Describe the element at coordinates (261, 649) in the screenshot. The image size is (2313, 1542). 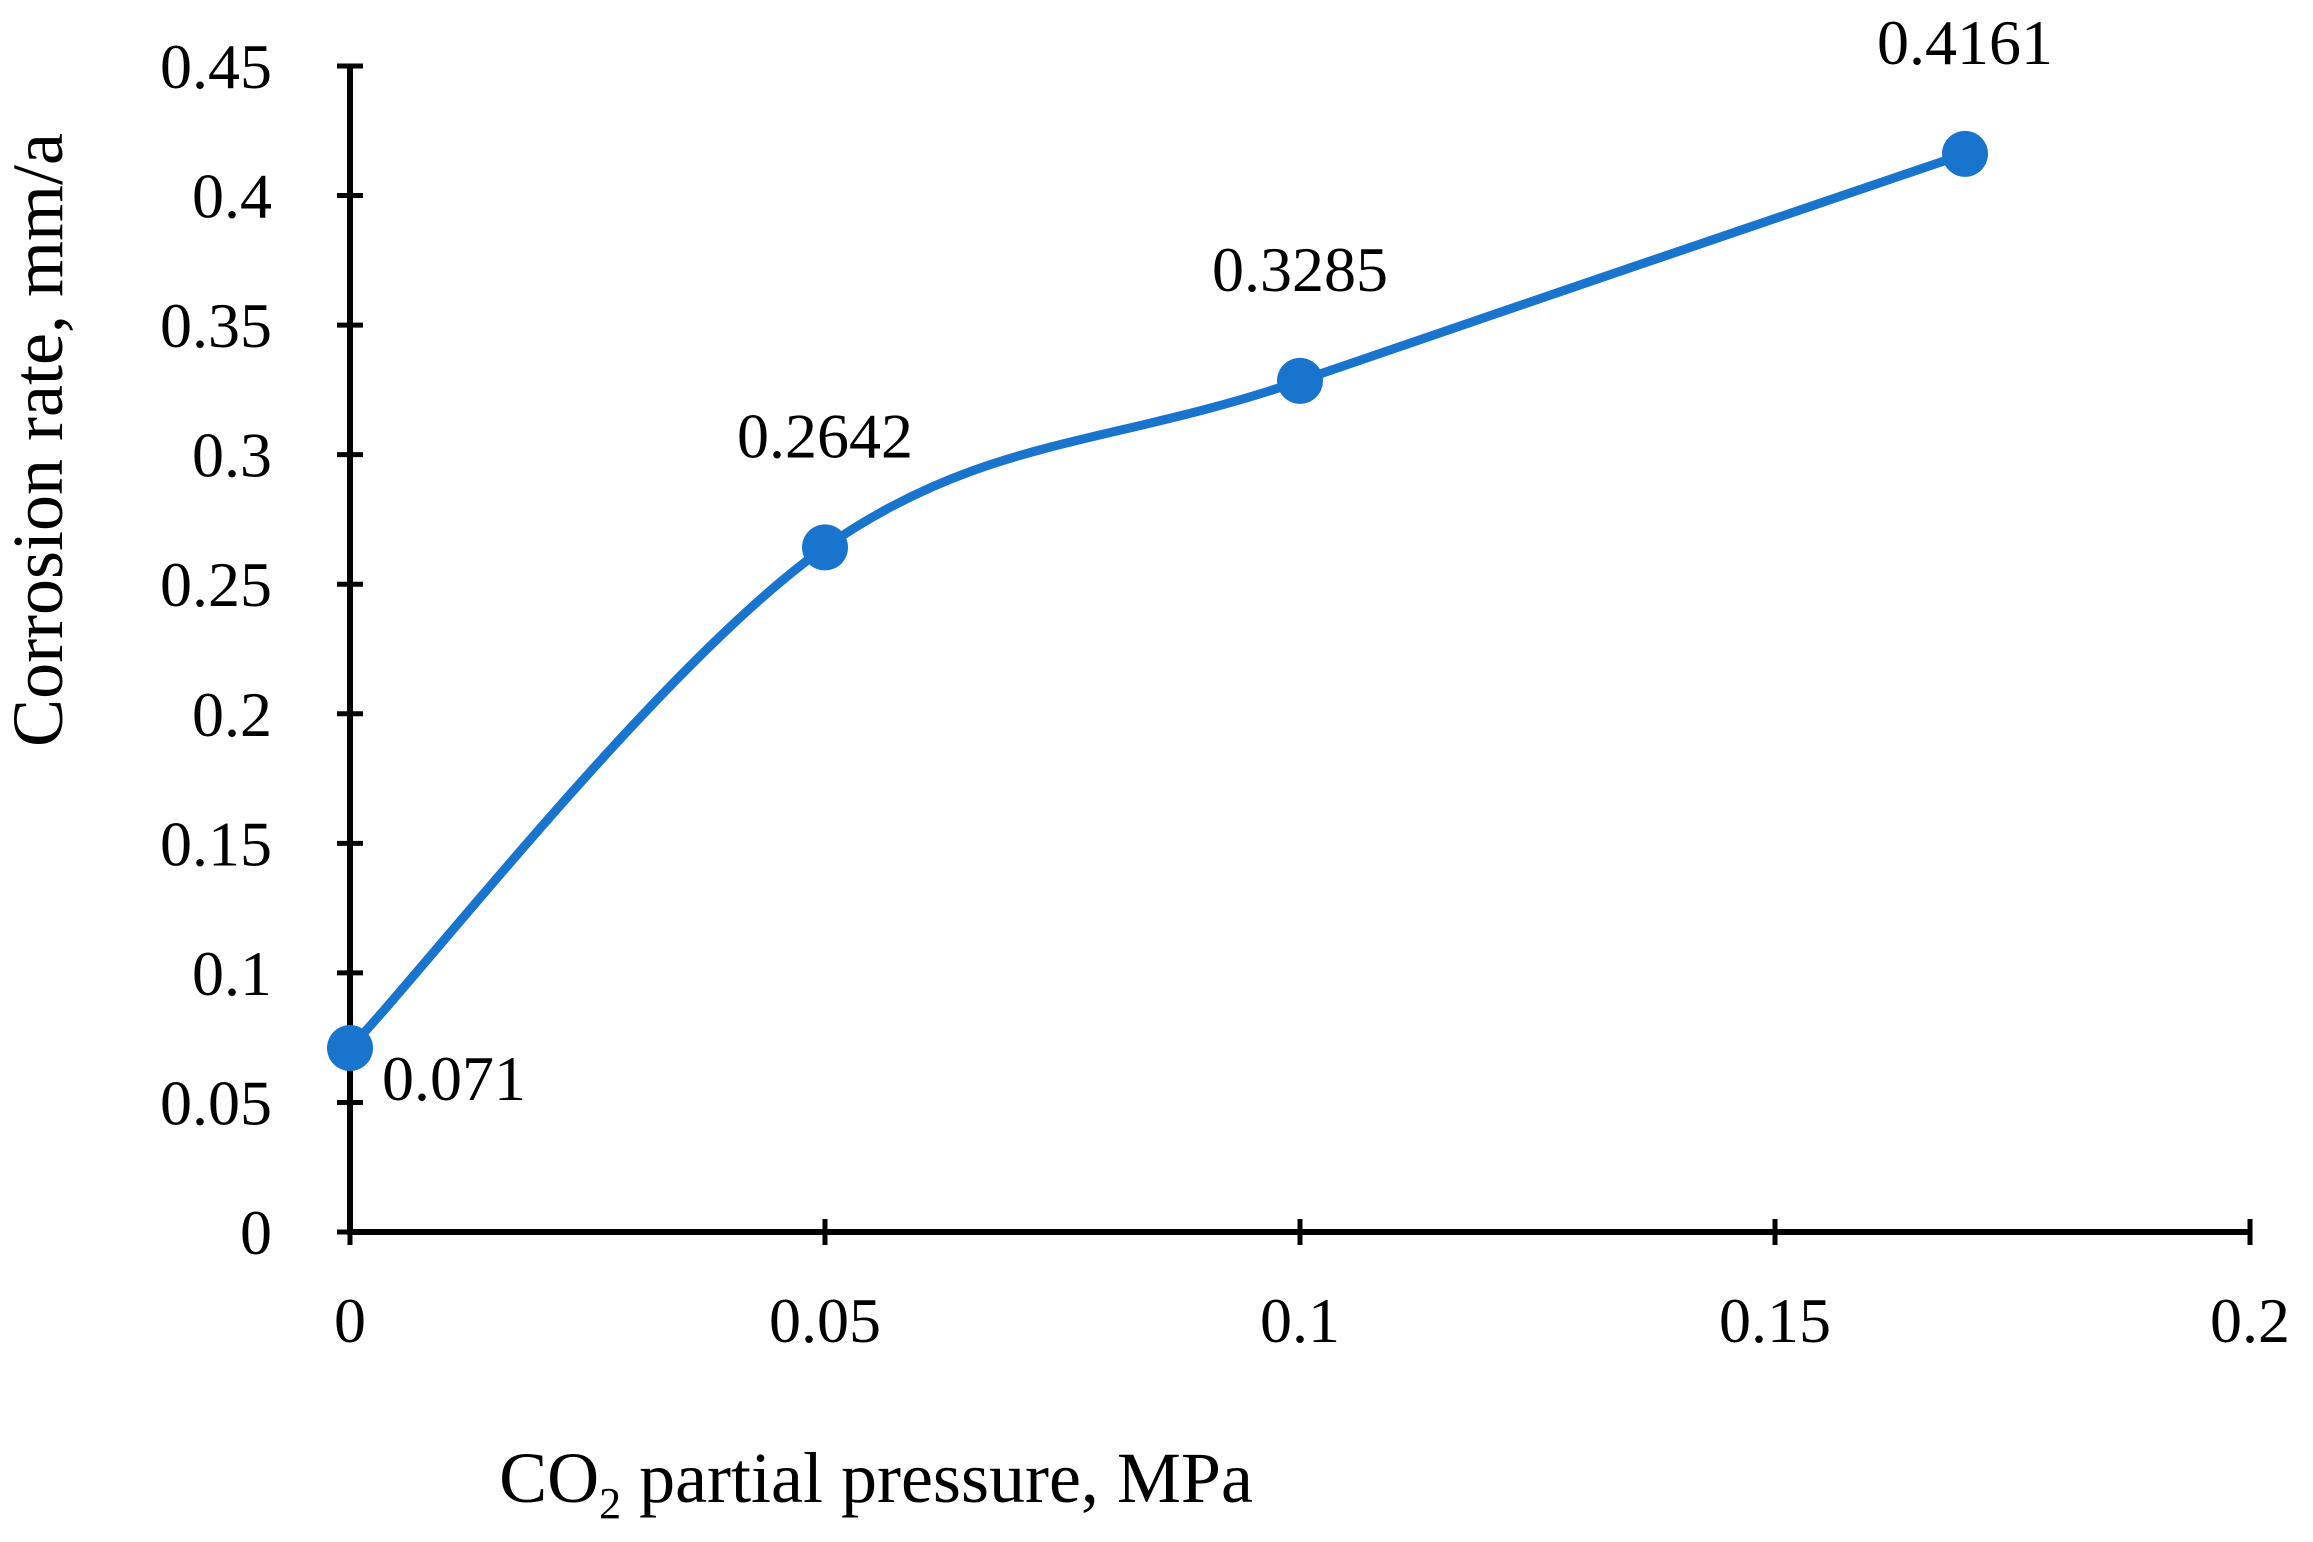
I see `y-ticks: 0 0.05 0.1 0.15 0.2 0.25 0.3 0.35 0.4 0.45` at that location.